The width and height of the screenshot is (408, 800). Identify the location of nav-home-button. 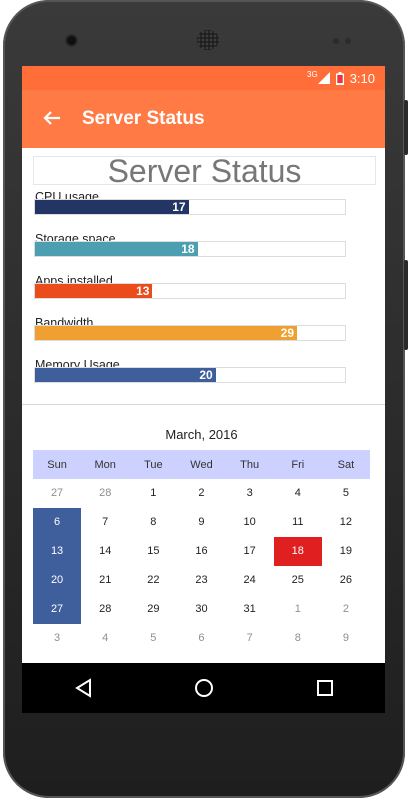
(204, 688).